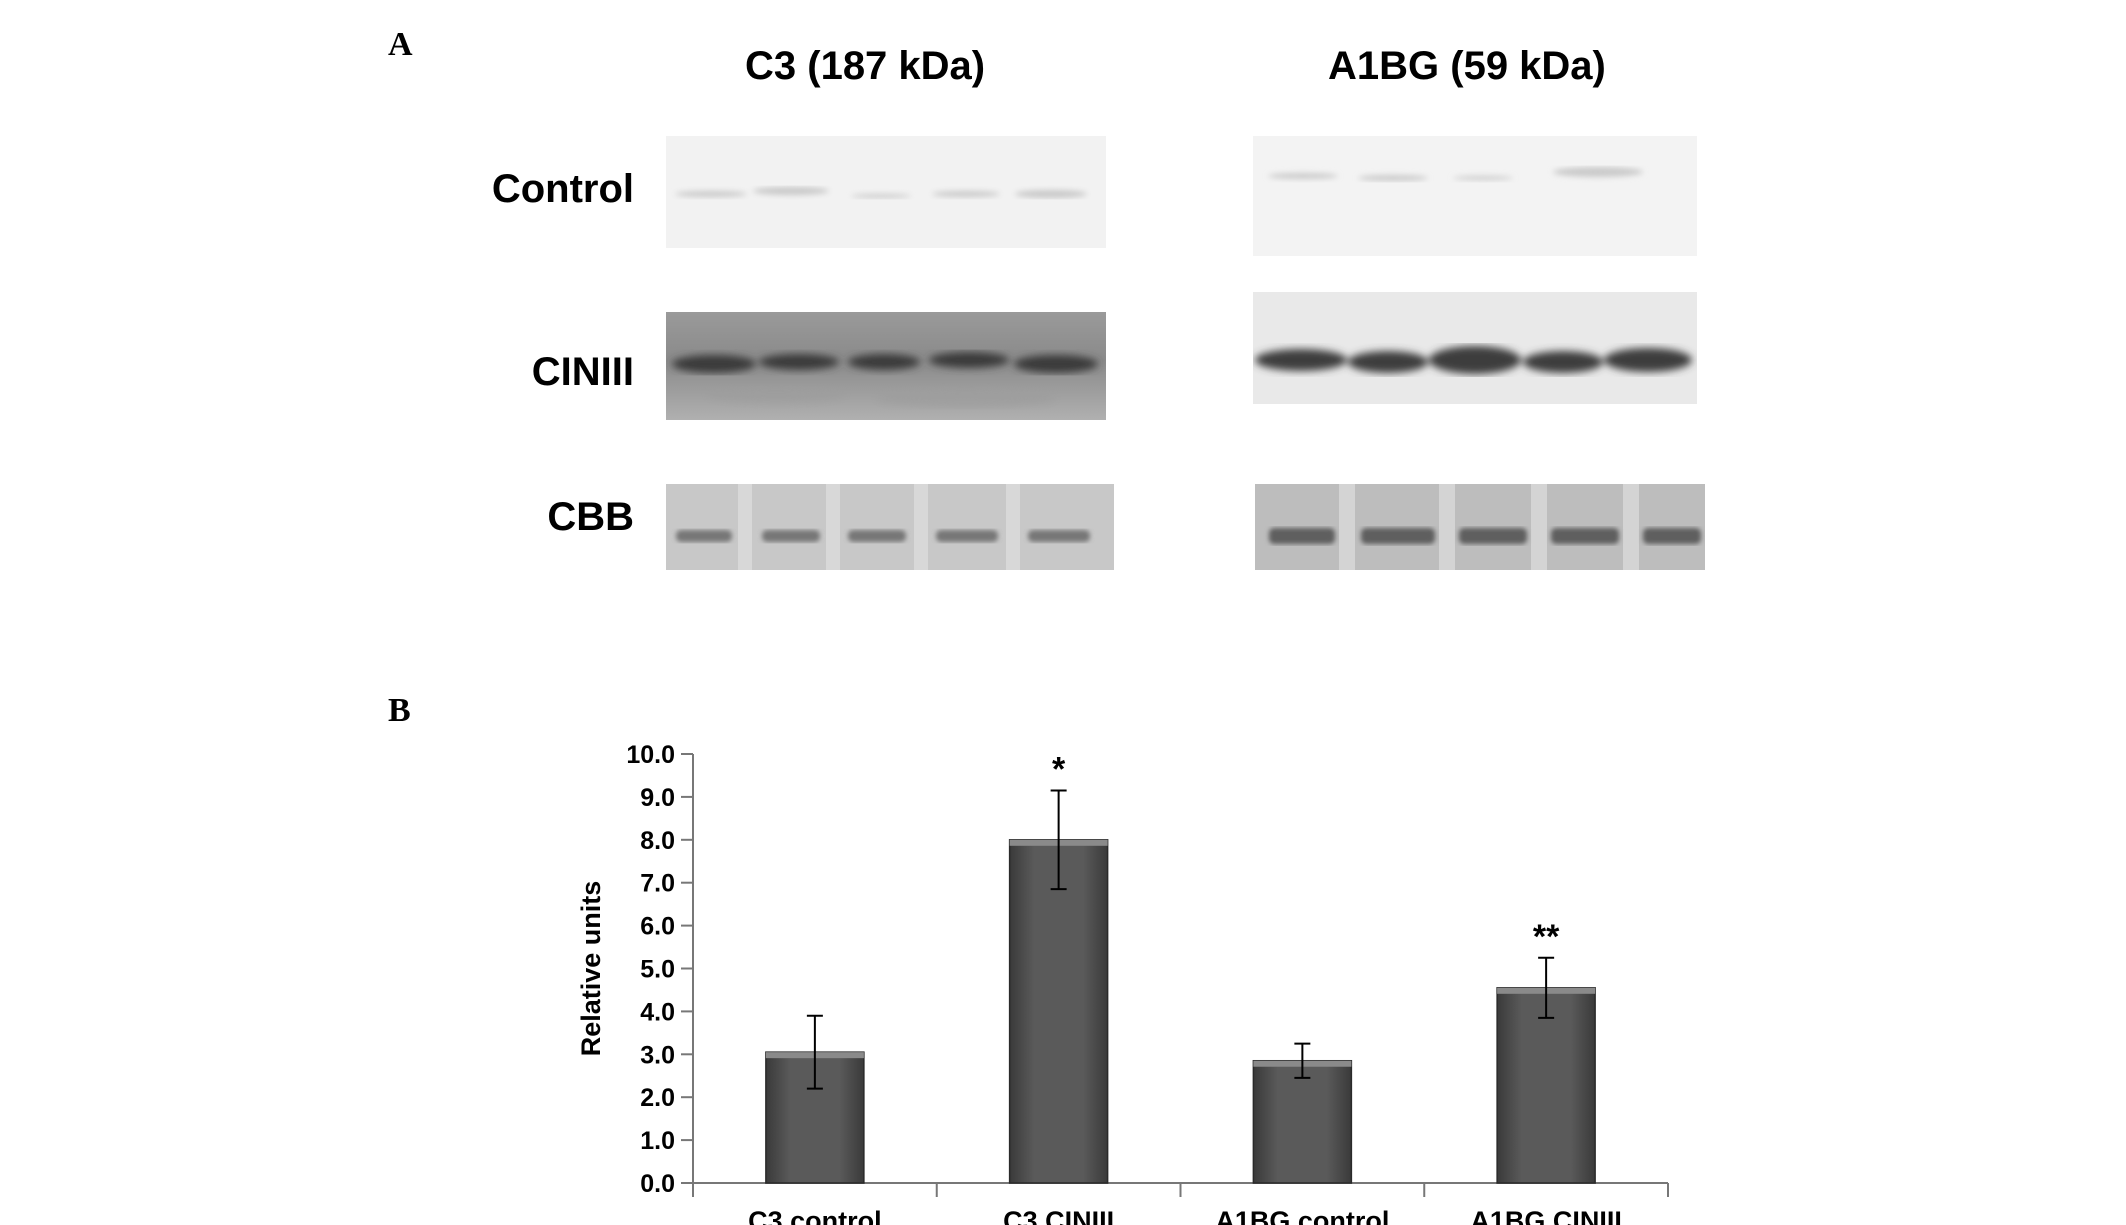  Describe the element at coordinates (657, 1184) in the screenshot. I see `y-tick-label: 0.0` at that location.